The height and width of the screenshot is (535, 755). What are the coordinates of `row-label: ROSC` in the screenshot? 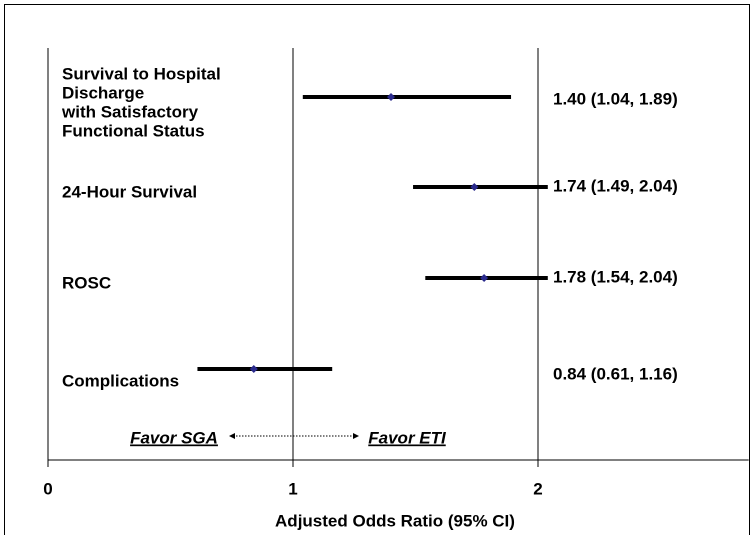 It's located at (86, 282).